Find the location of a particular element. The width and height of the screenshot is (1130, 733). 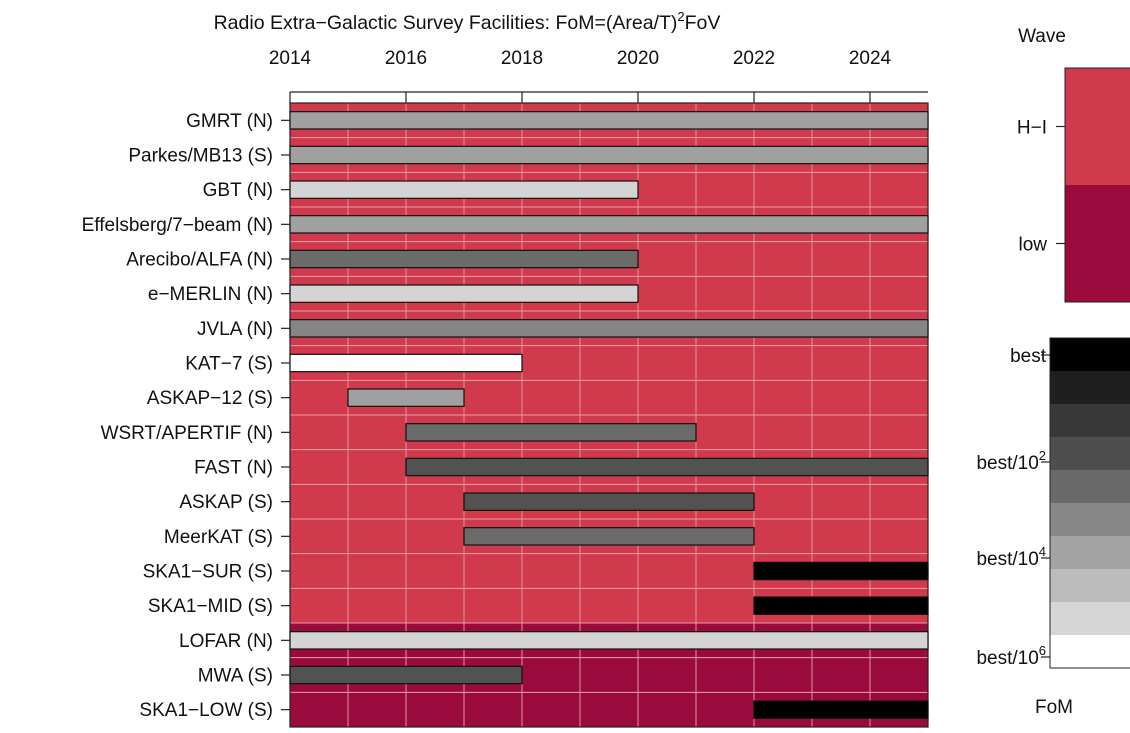

x-tick-label: 2022 is located at coordinates (754, 58).